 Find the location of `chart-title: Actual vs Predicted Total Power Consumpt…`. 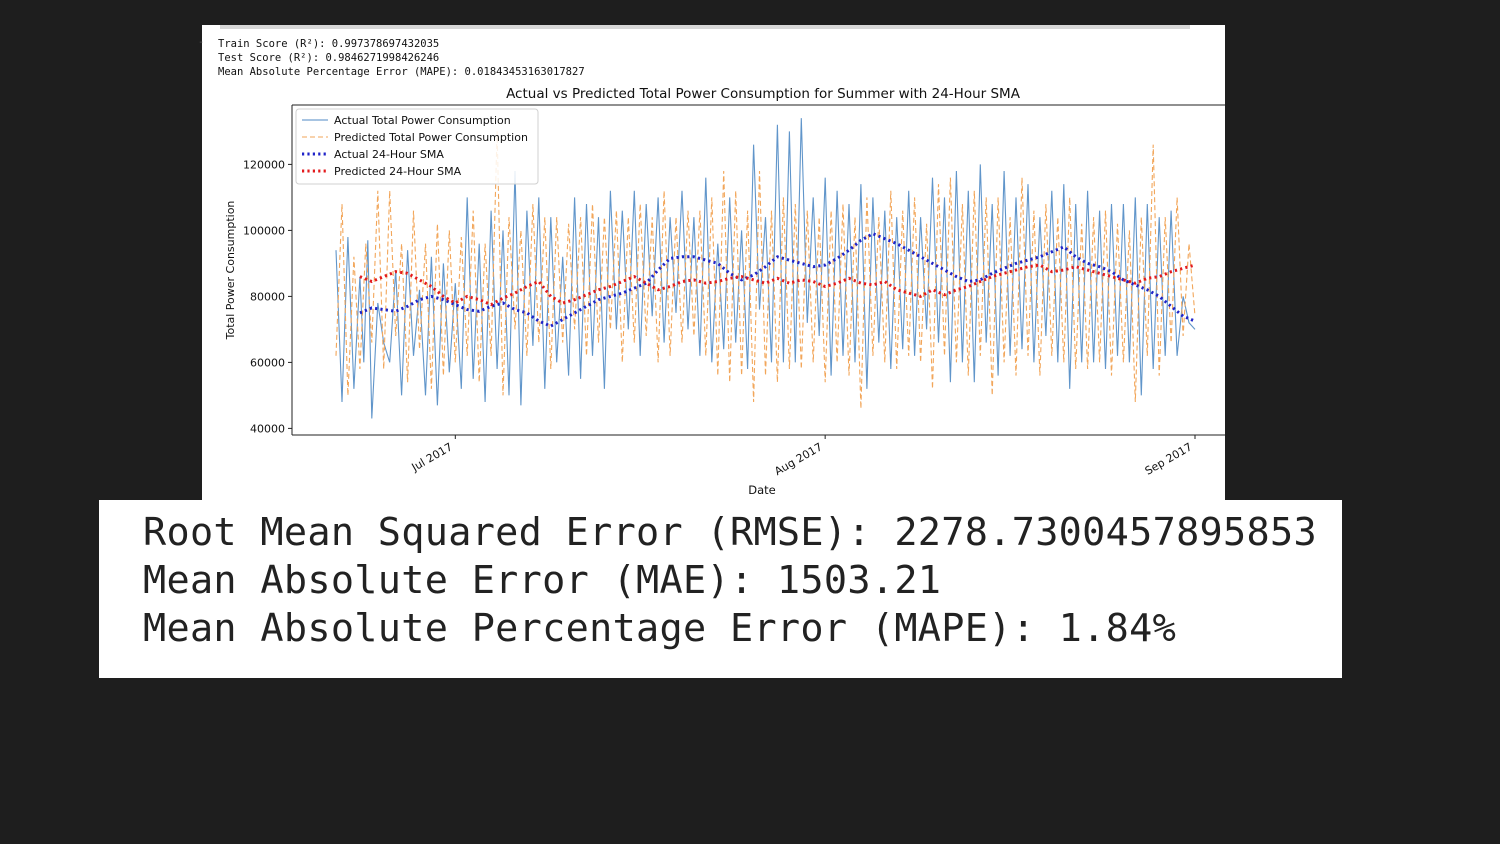

chart-title: Actual vs Predicted Total Power Consumpt… is located at coordinates (763, 94).